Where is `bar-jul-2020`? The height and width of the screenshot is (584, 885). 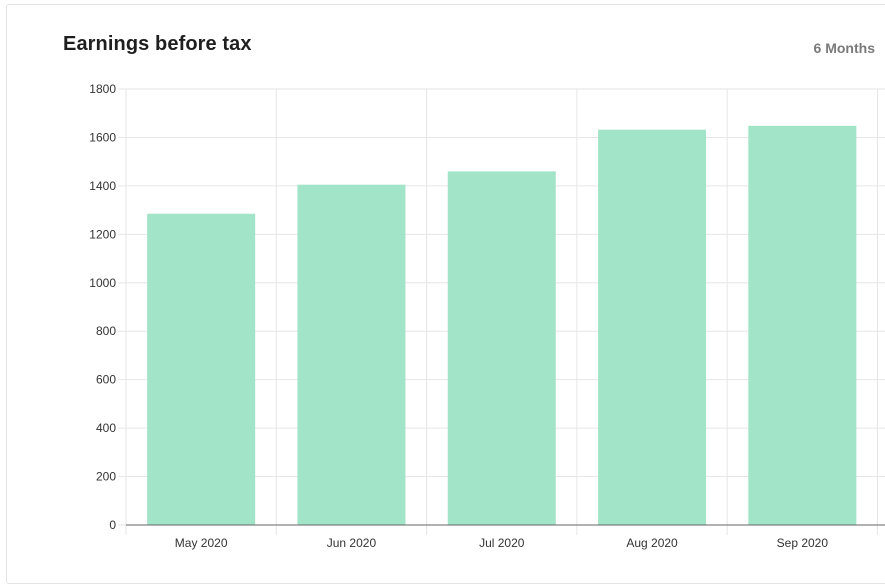
bar-jul-2020 is located at coordinates (501, 348).